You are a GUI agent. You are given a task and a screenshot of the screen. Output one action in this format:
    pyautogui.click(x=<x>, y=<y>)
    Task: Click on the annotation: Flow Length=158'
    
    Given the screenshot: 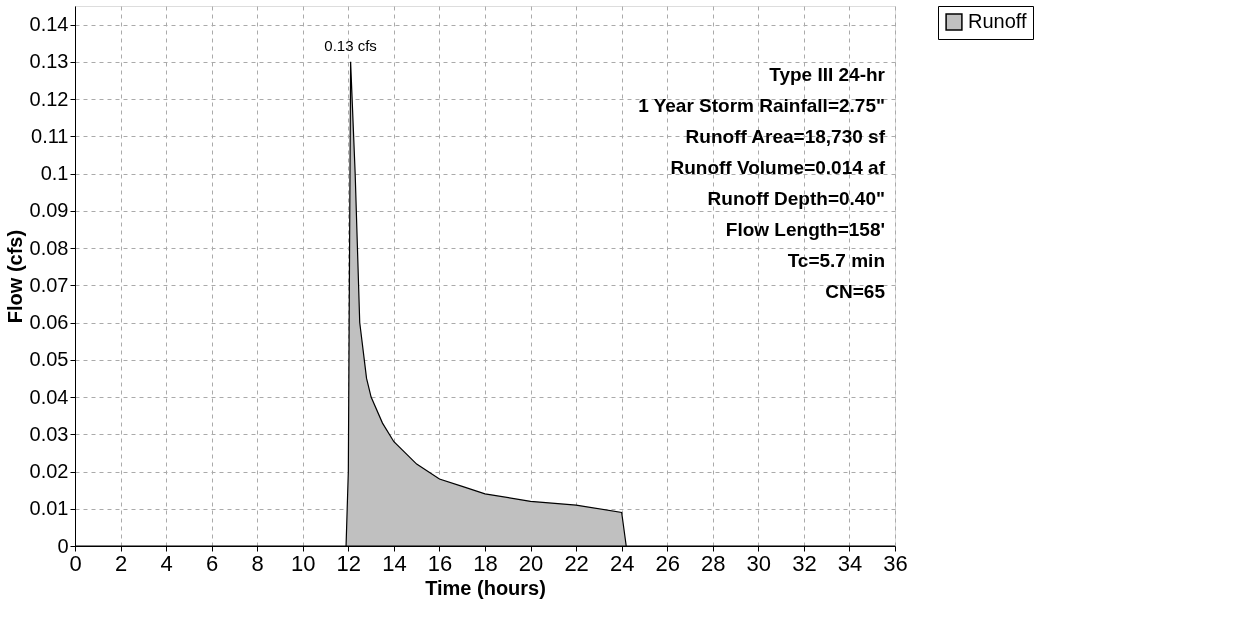 What is the action you would take?
    pyautogui.click(x=805, y=229)
    